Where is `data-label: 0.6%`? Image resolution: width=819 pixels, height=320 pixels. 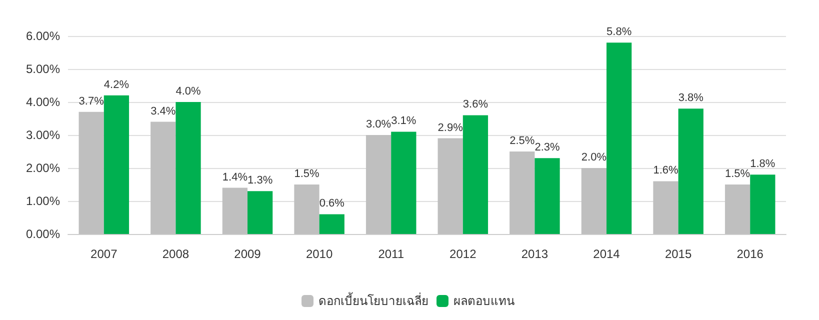
data-label: 0.6% is located at coordinates (332, 204).